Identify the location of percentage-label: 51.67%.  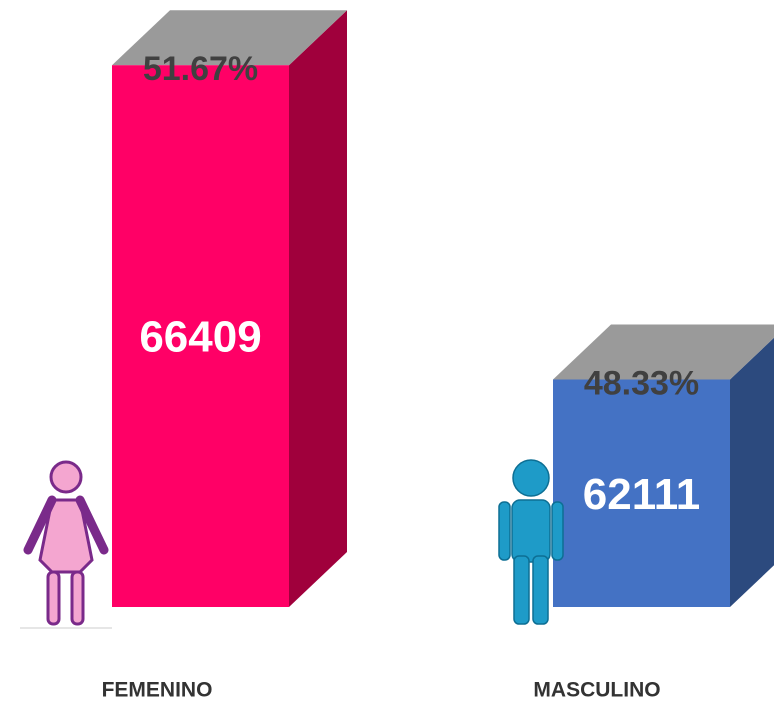
(200, 69).